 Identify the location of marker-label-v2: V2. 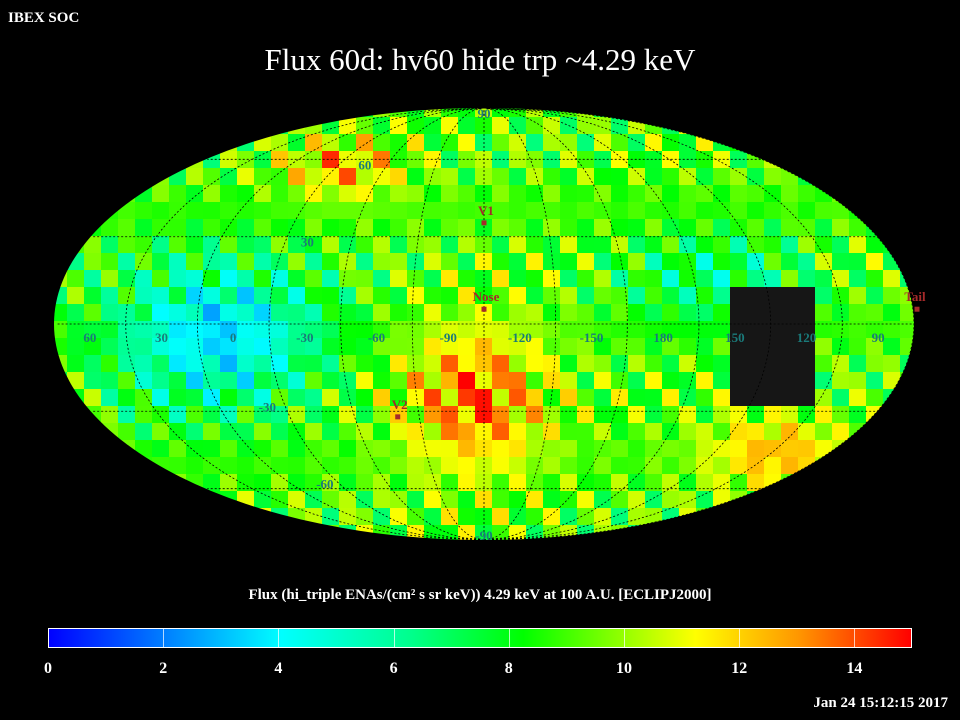
(400, 404).